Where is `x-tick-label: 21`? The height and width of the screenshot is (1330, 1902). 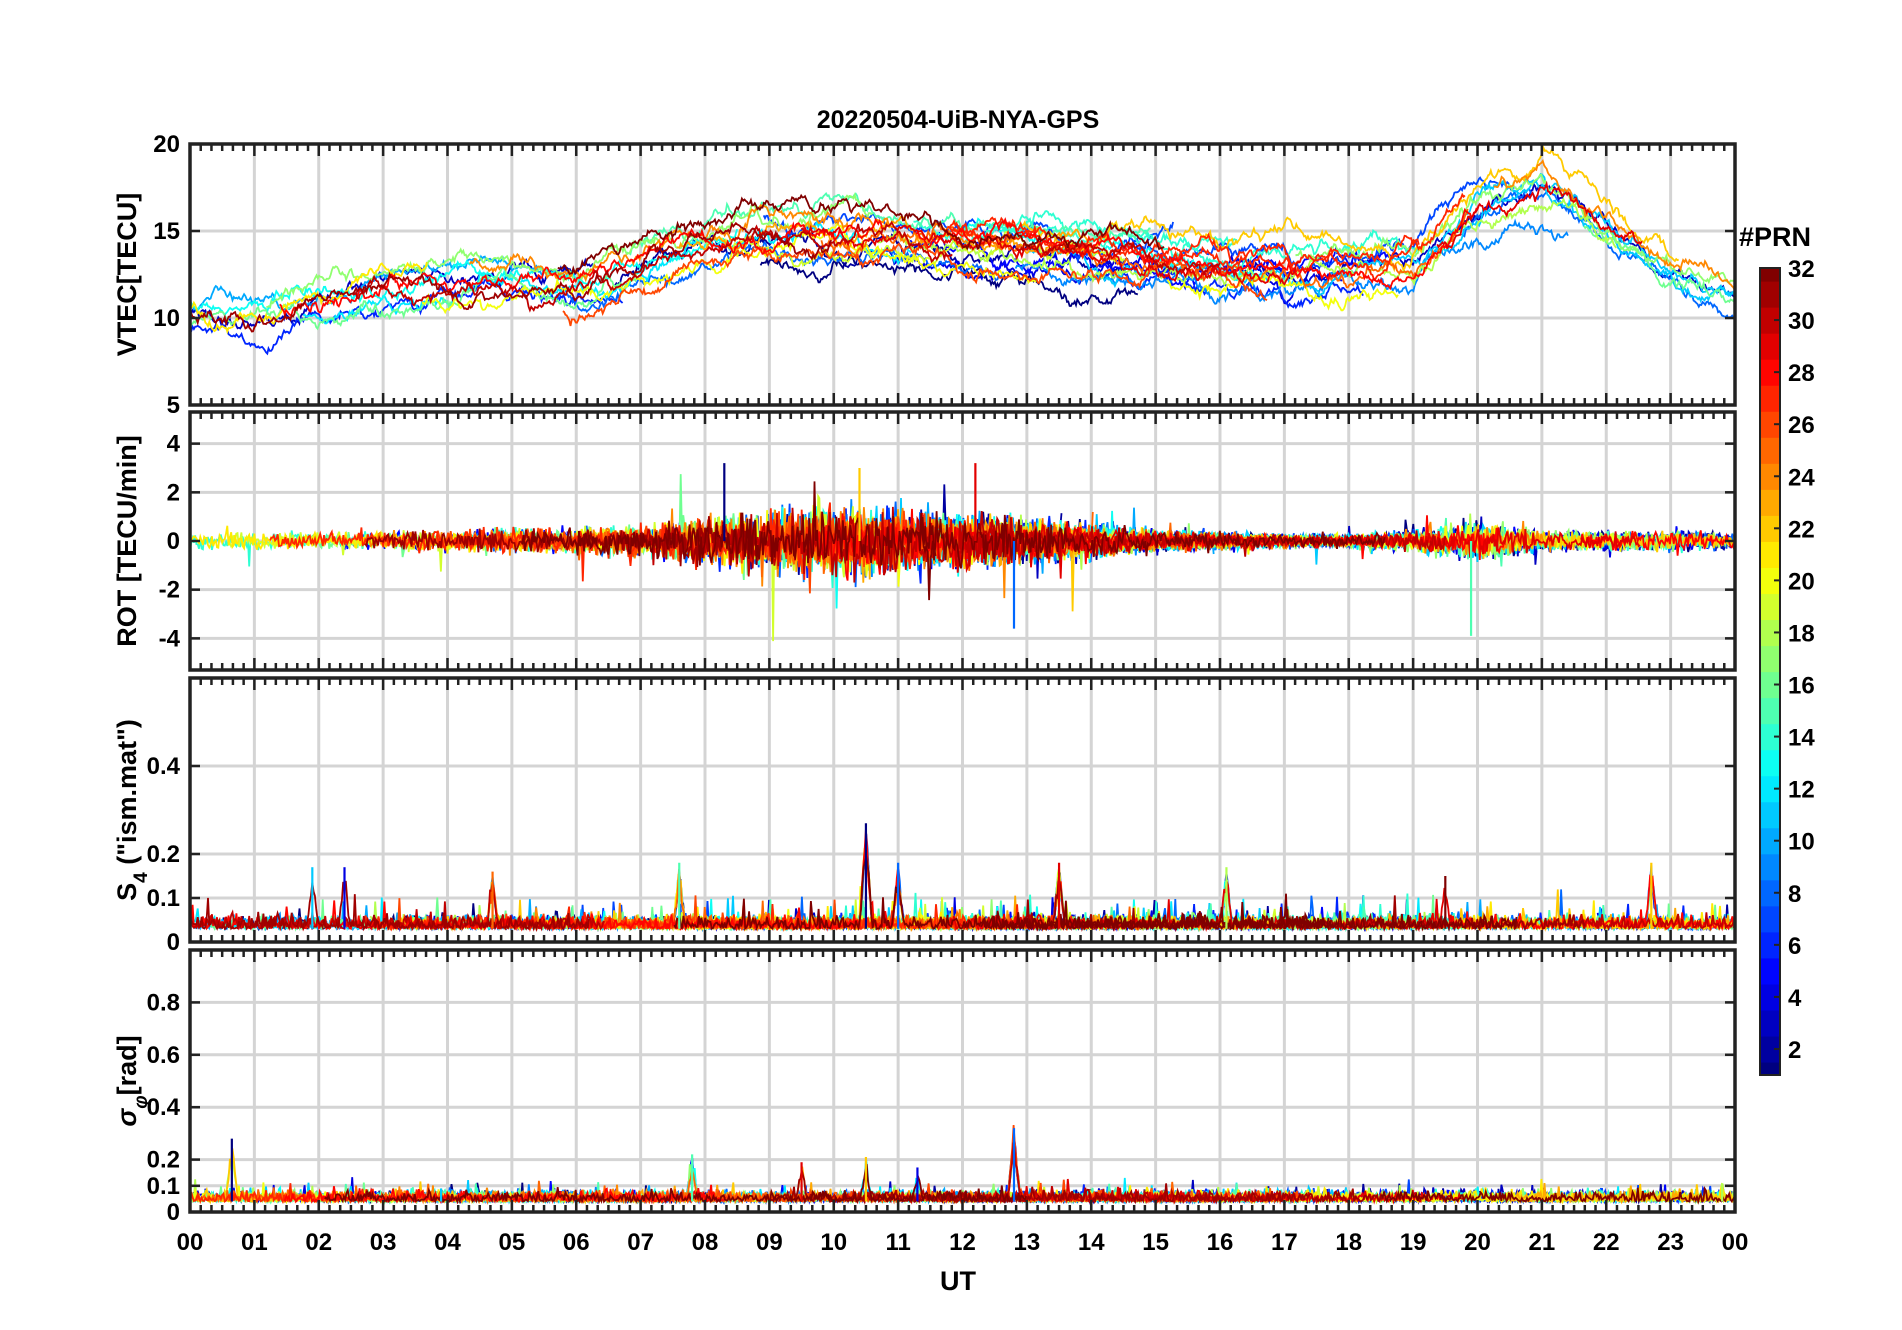 x-tick-label: 21 is located at coordinates (1542, 1242).